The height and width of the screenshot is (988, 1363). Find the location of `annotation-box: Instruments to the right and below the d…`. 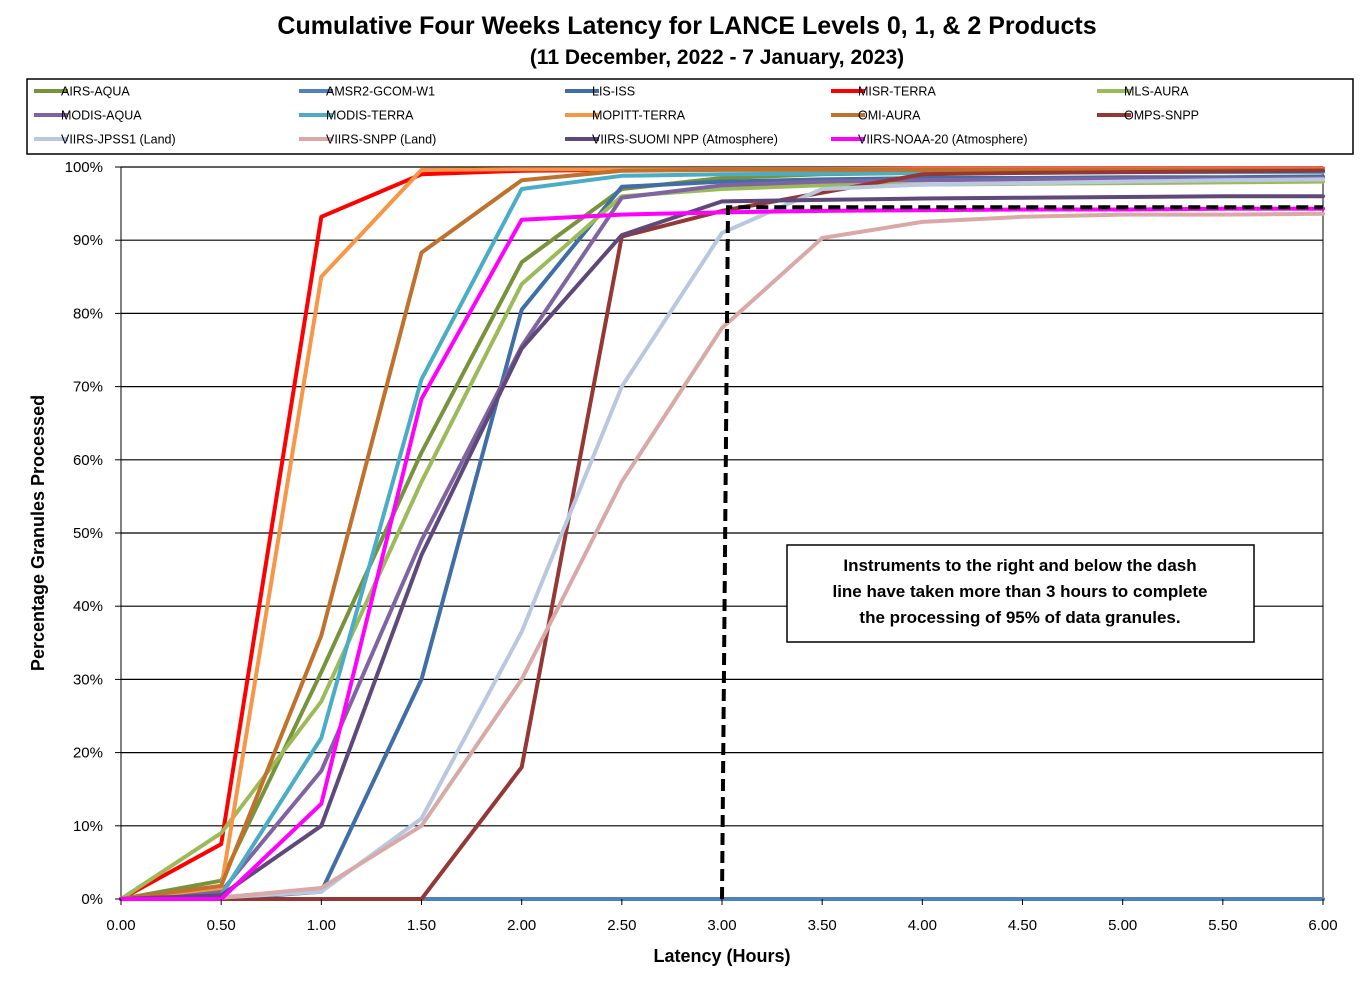

annotation-box: Instruments to the right and below the d… is located at coordinates (1020, 593).